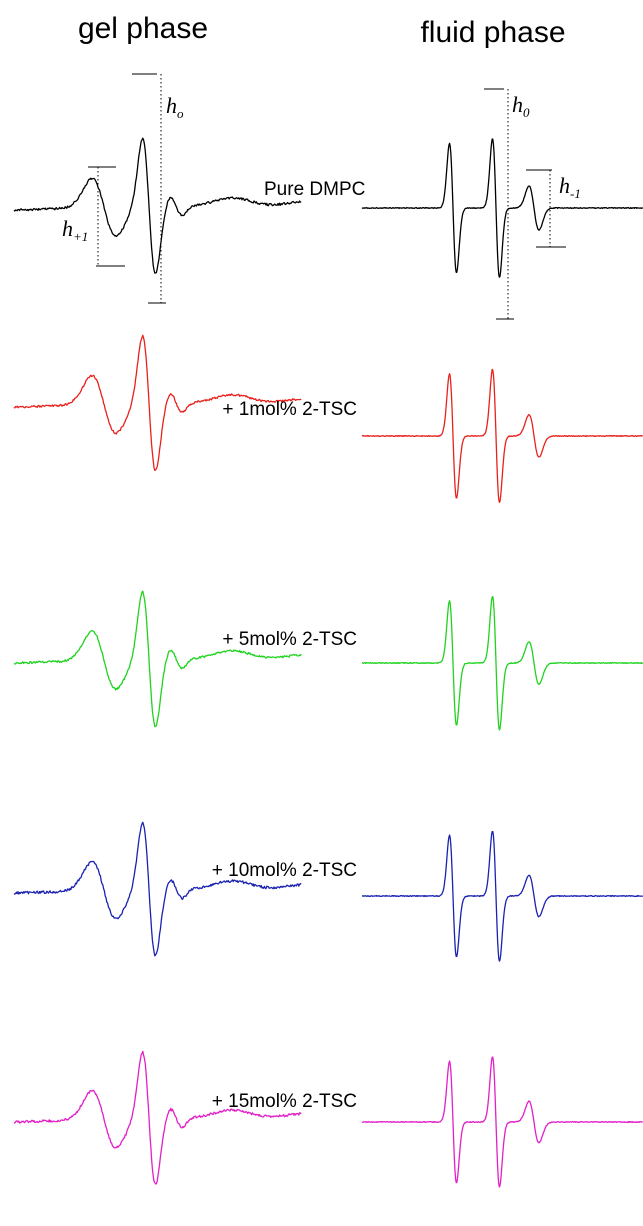 The height and width of the screenshot is (1226, 643). What do you see at coordinates (492, 32) in the screenshot?
I see `fluid-phase-title: fluid phase` at bounding box center [492, 32].